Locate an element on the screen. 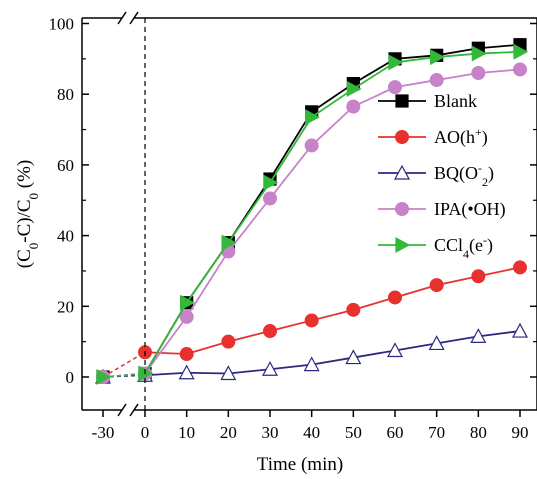 The height and width of the screenshot is (479, 537). x-tick-label: 70 is located at coordinates (436, 432).